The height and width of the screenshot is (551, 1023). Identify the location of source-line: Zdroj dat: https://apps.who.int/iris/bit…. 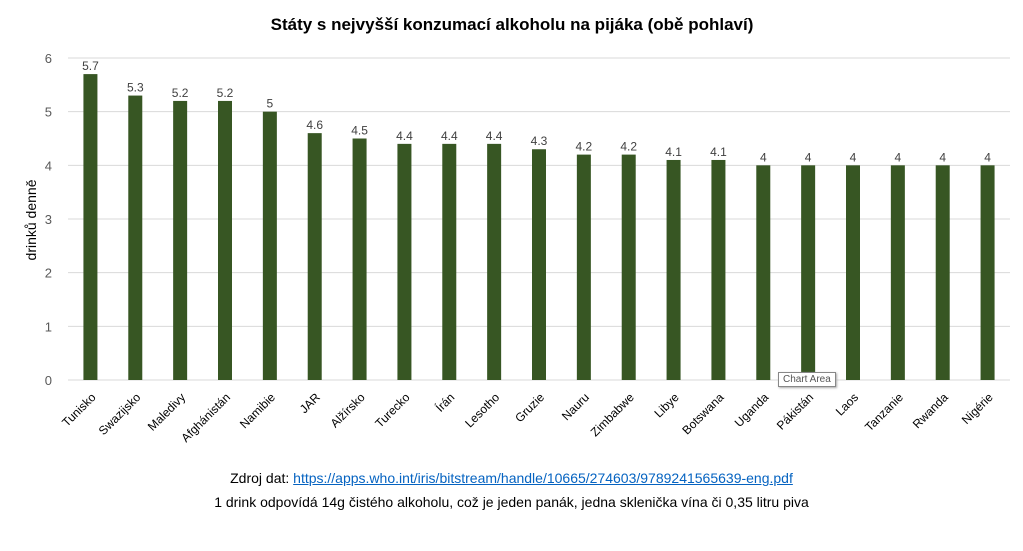
(511, 478).